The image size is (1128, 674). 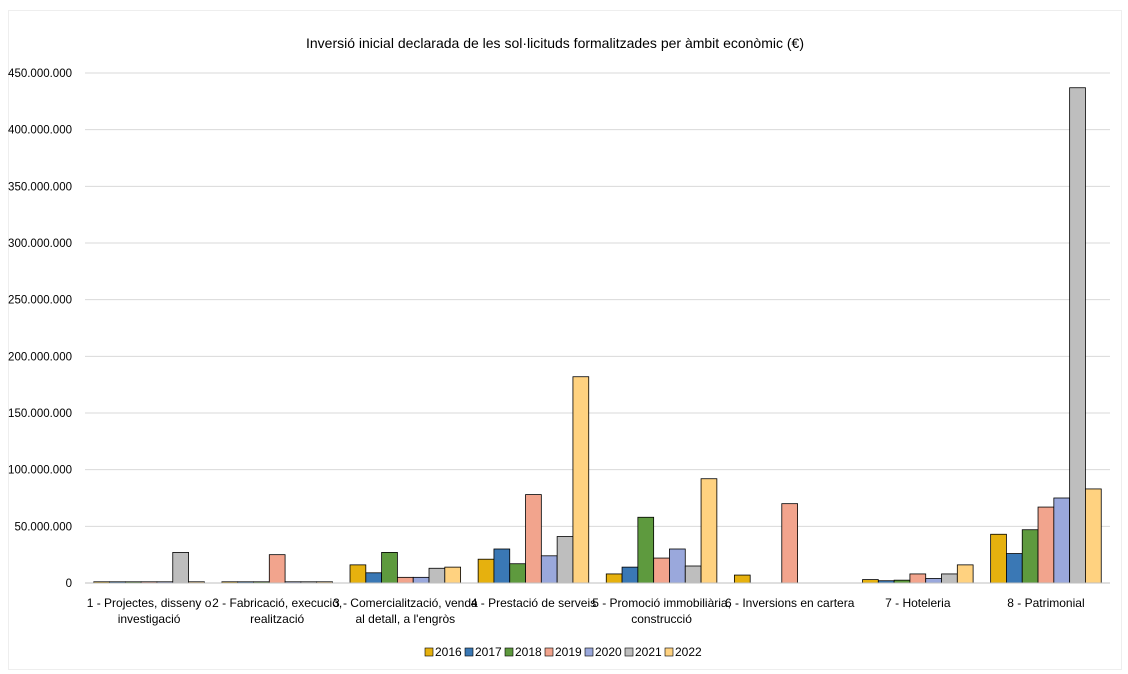 What do you see at coordinates (568, 652) in the screenshot?
I see `legend-label: 2019` at bounding box center [568, 652].